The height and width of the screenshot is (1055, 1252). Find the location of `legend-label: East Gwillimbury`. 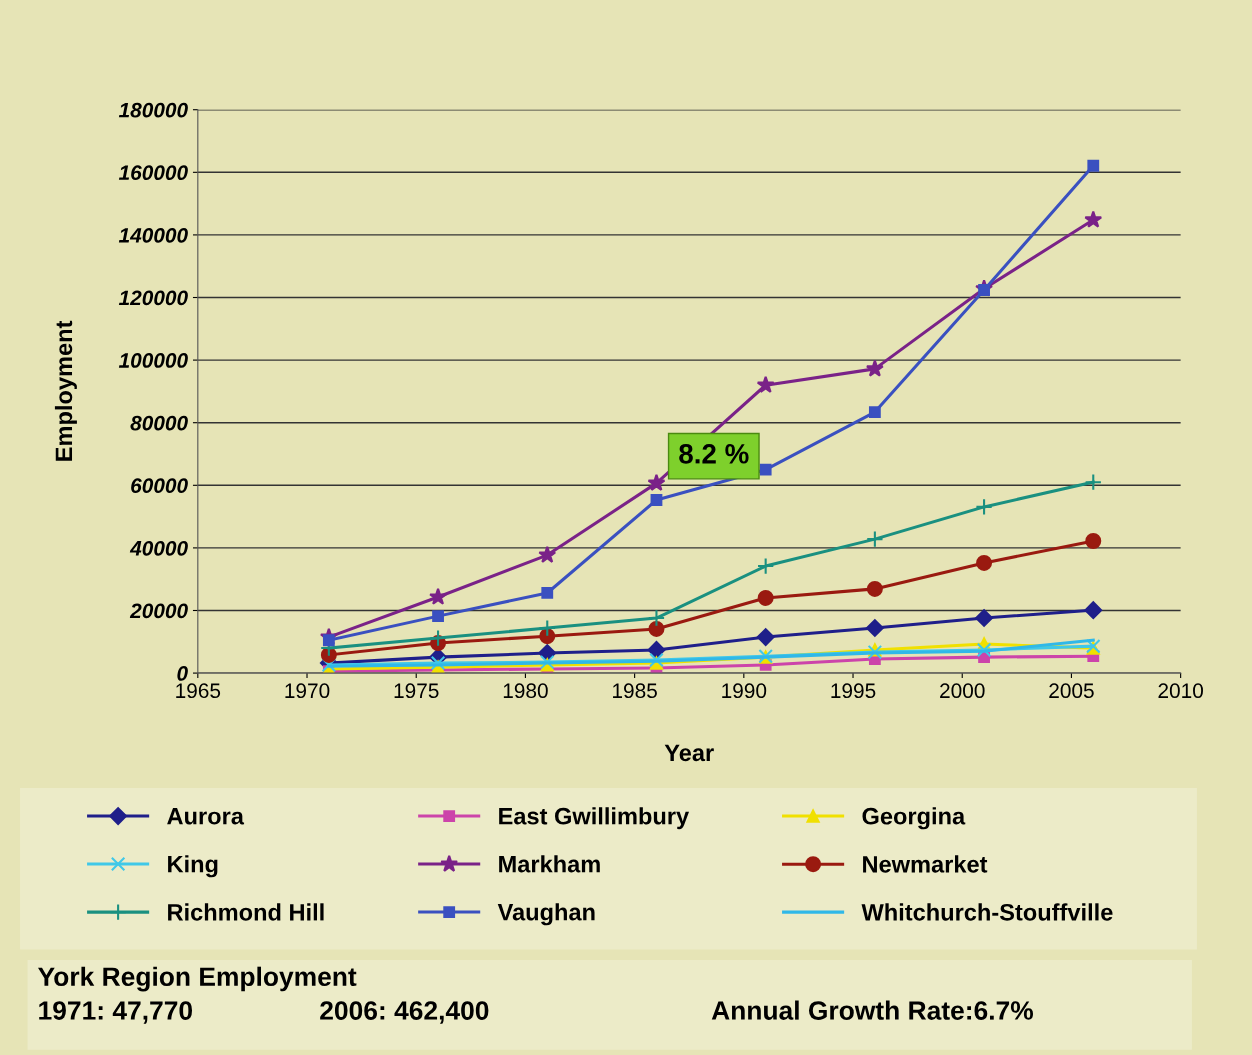

legend-label: East Gwillimbury is located at coordinates (594, 818).